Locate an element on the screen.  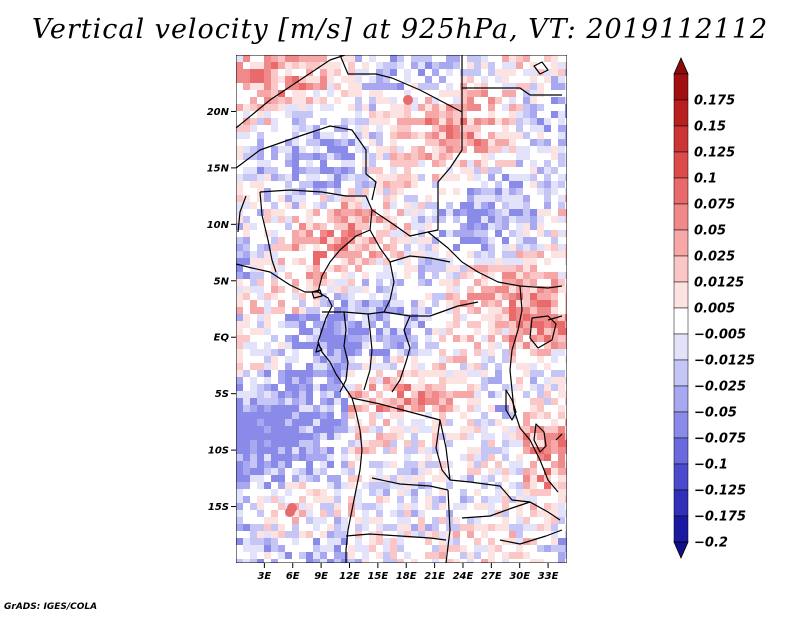
lon-tick-label: 15E is located at coordinates (377, 576).